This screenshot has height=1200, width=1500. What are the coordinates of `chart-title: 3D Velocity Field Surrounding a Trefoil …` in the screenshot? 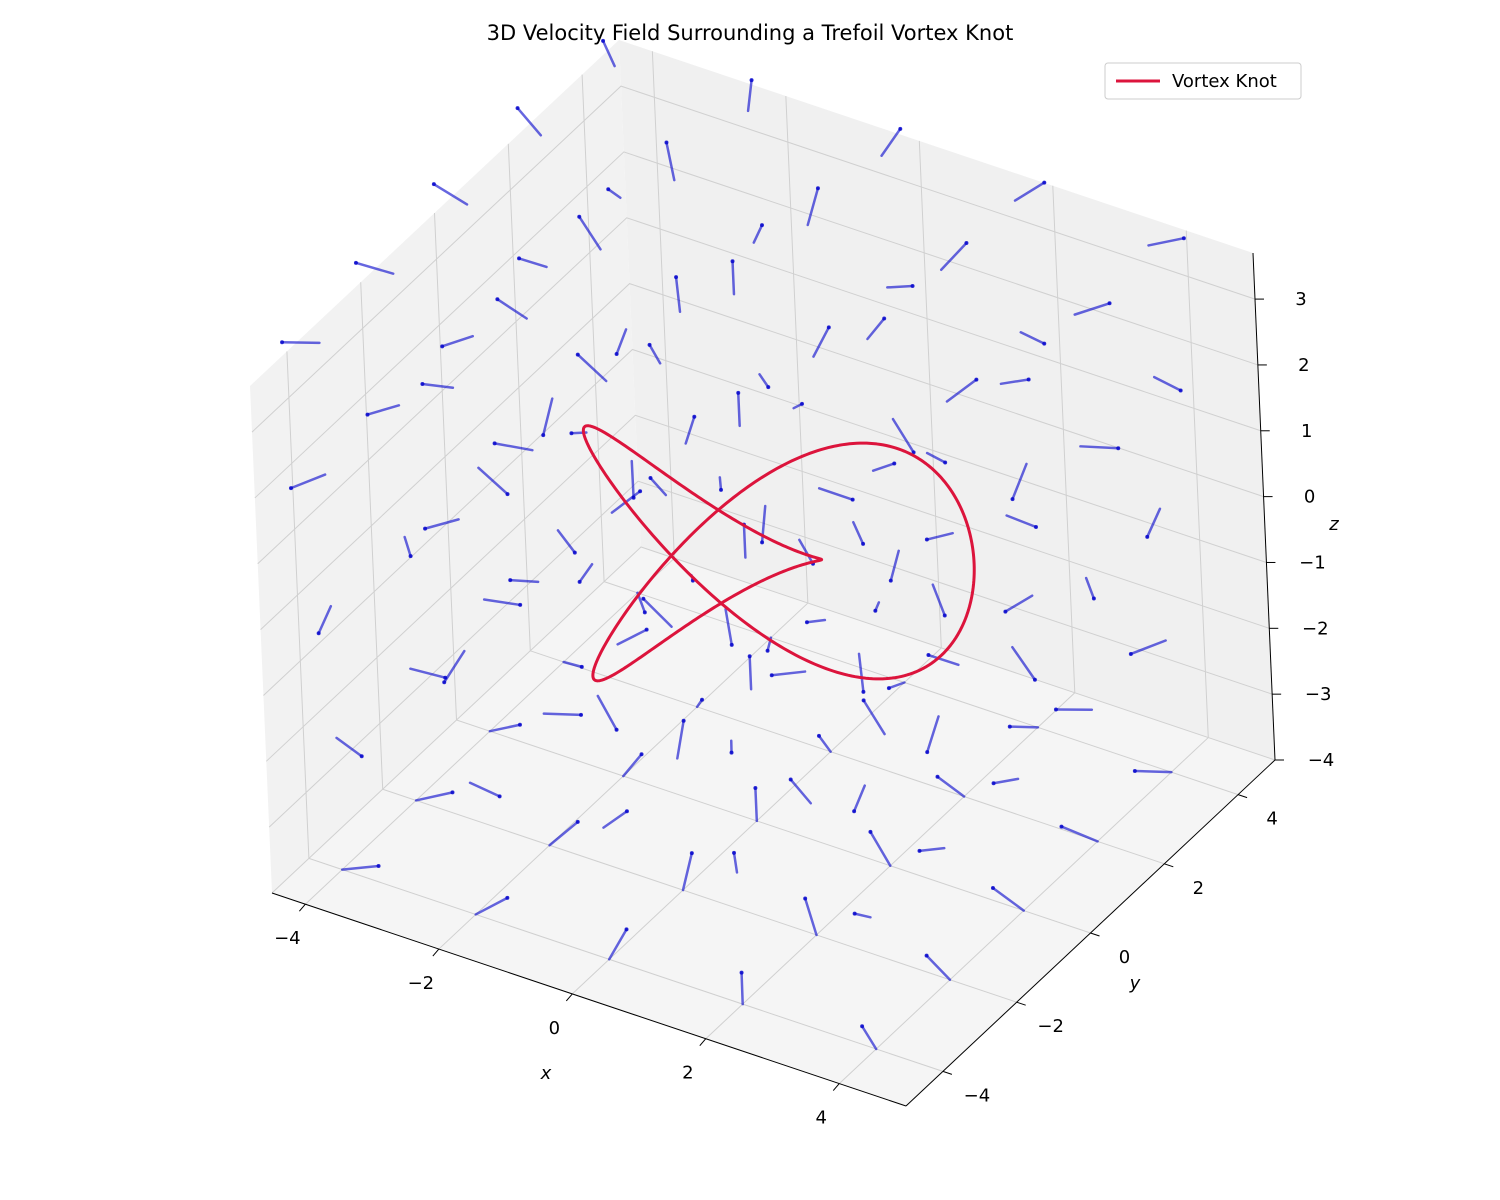 It's located at (750, 33).